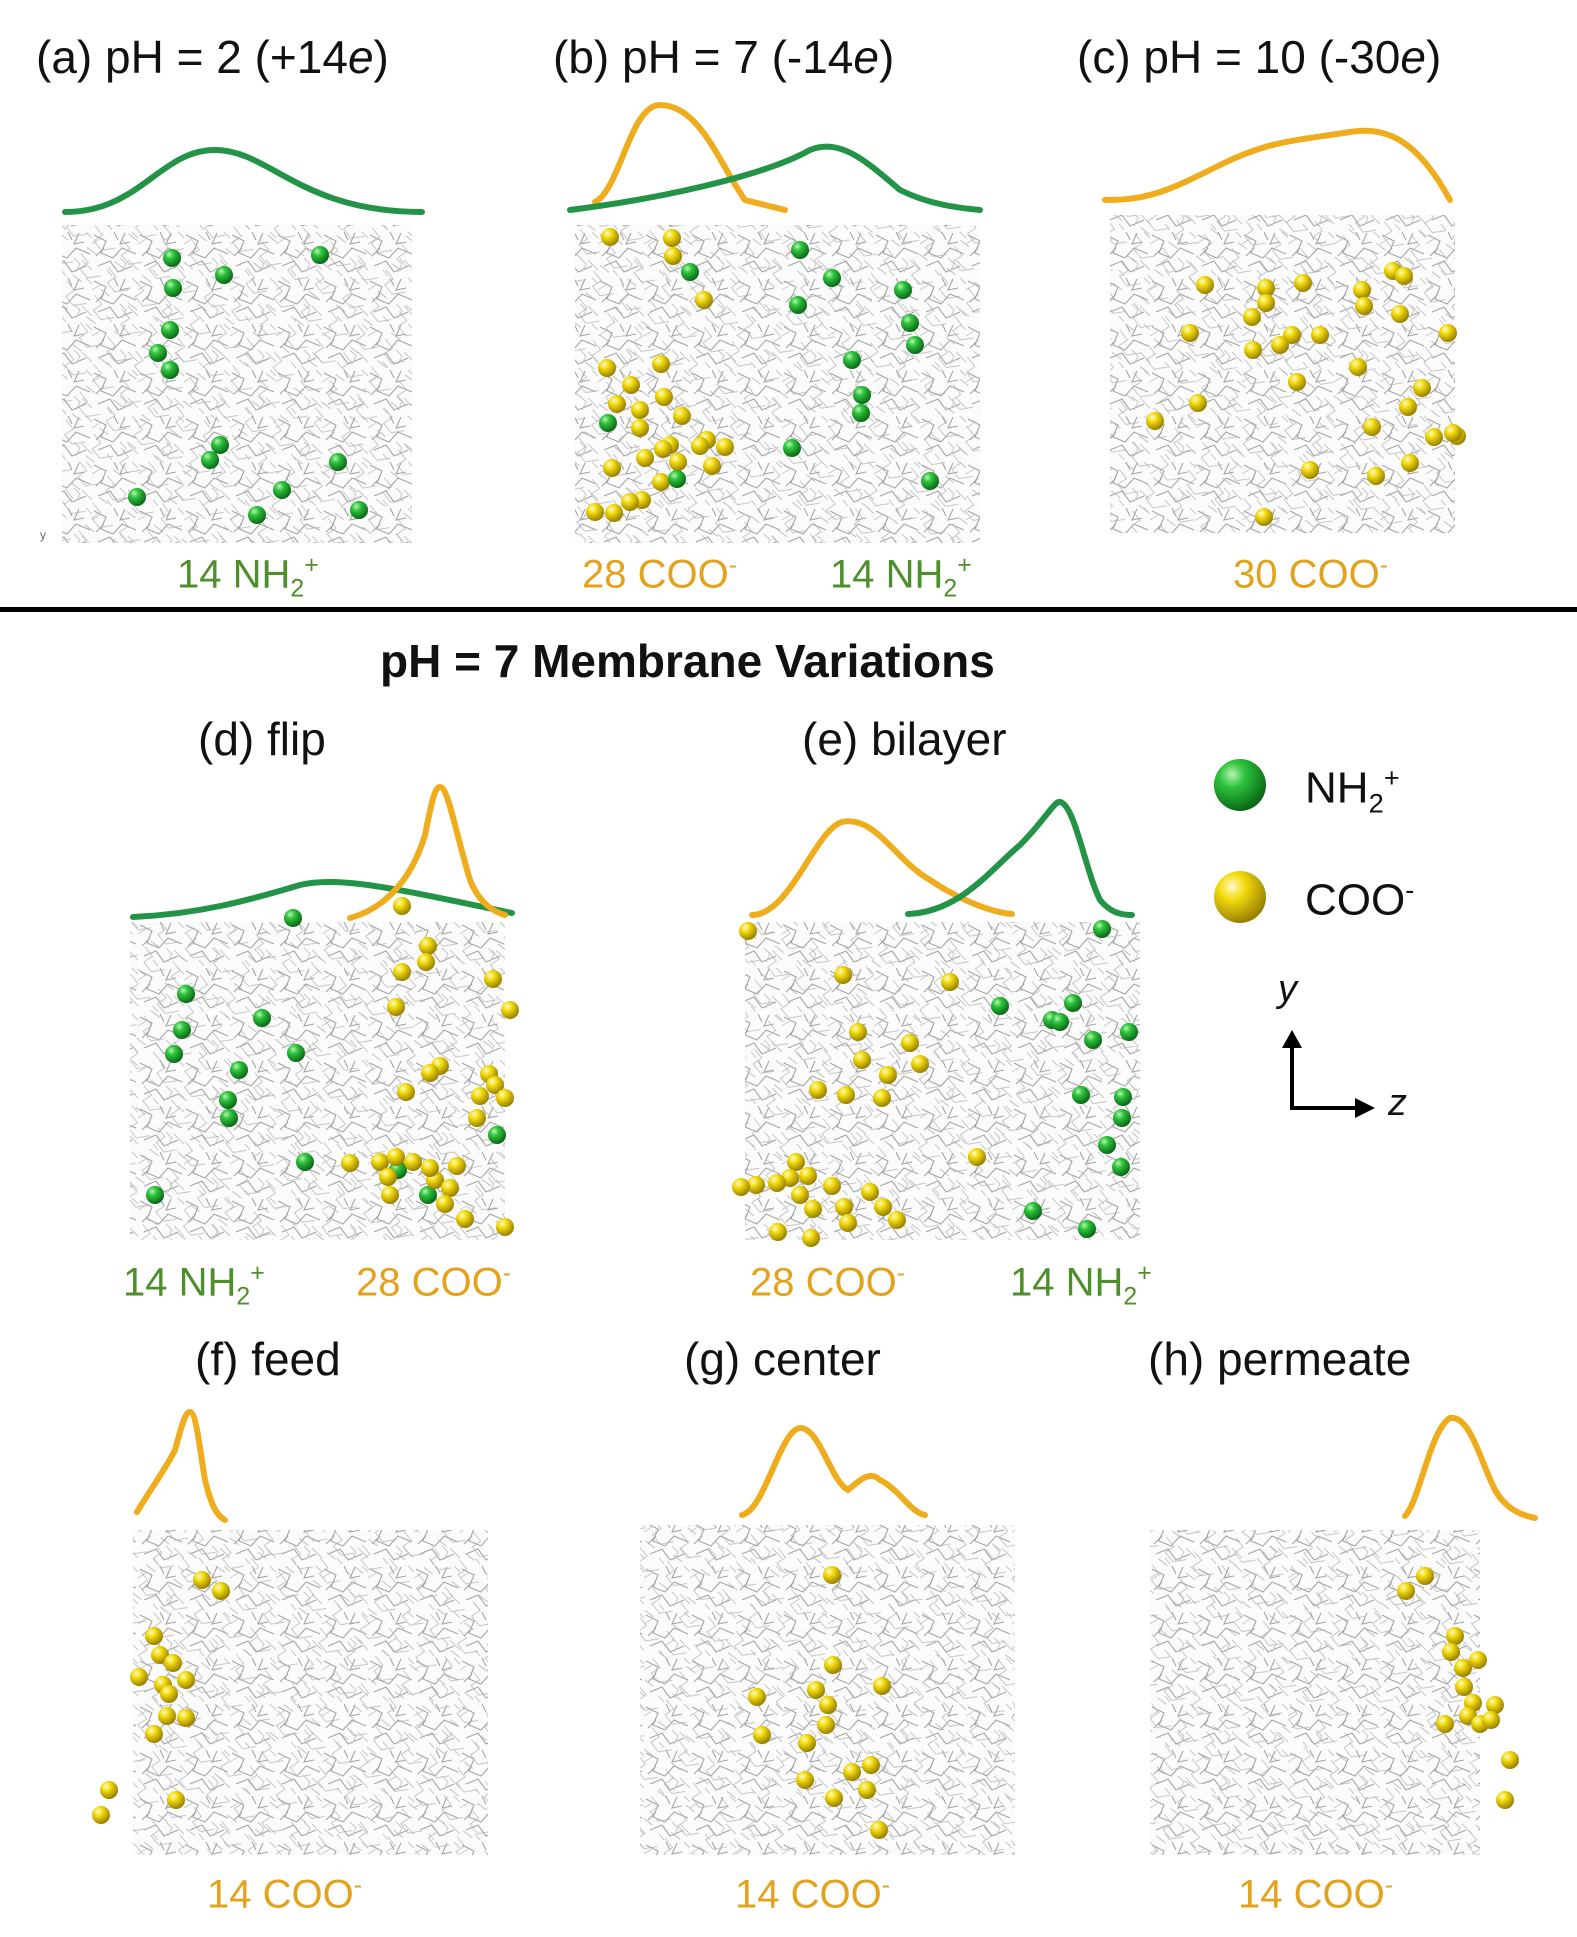 The image size is (1577, 1937). What do you see at coordinates (942, 1081) in the screenshot?
I see `membrane-e-texture` at bounding box center [942, 1081].